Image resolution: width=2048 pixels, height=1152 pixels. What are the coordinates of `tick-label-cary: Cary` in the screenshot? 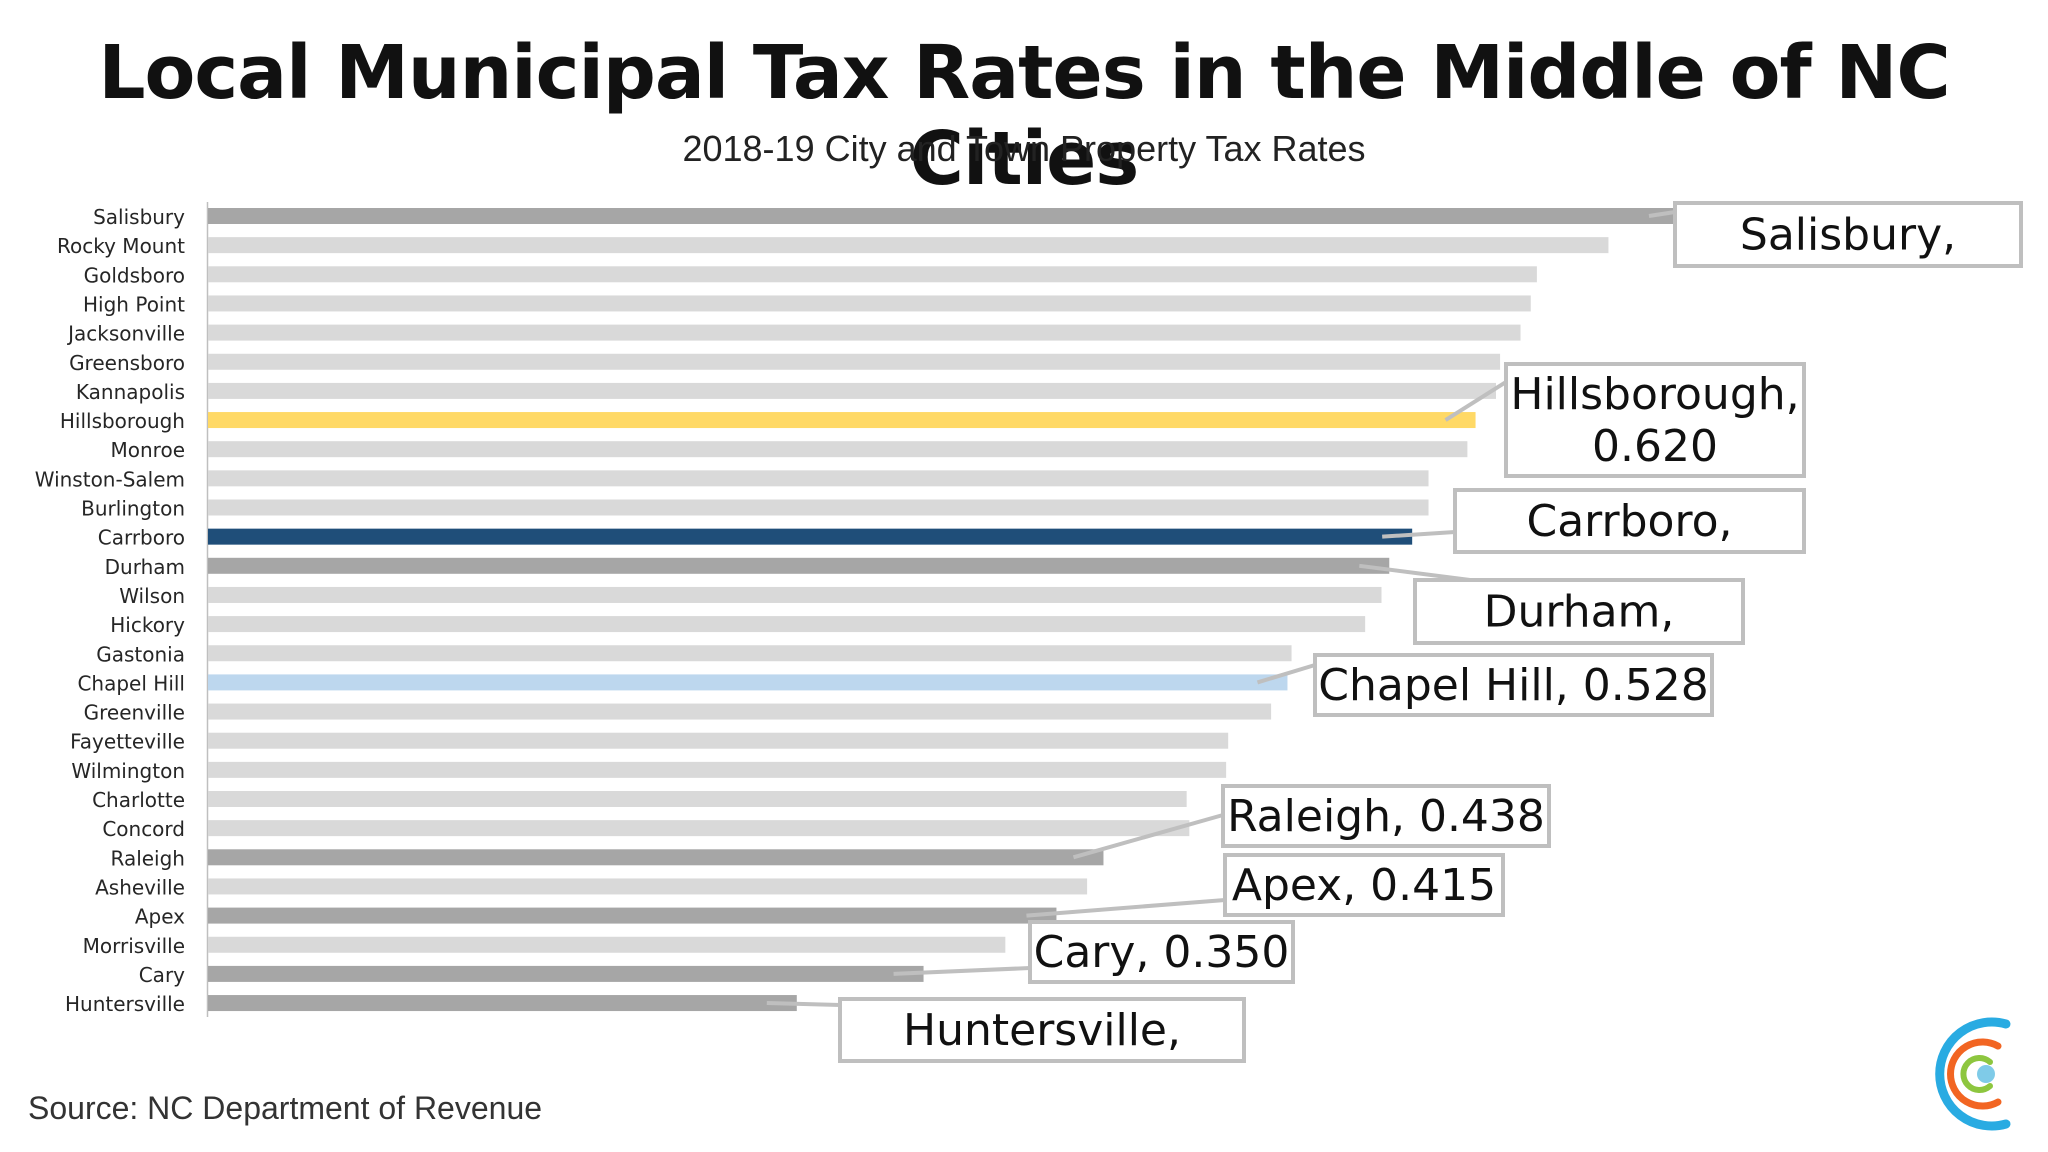 It's located at (162, 975).